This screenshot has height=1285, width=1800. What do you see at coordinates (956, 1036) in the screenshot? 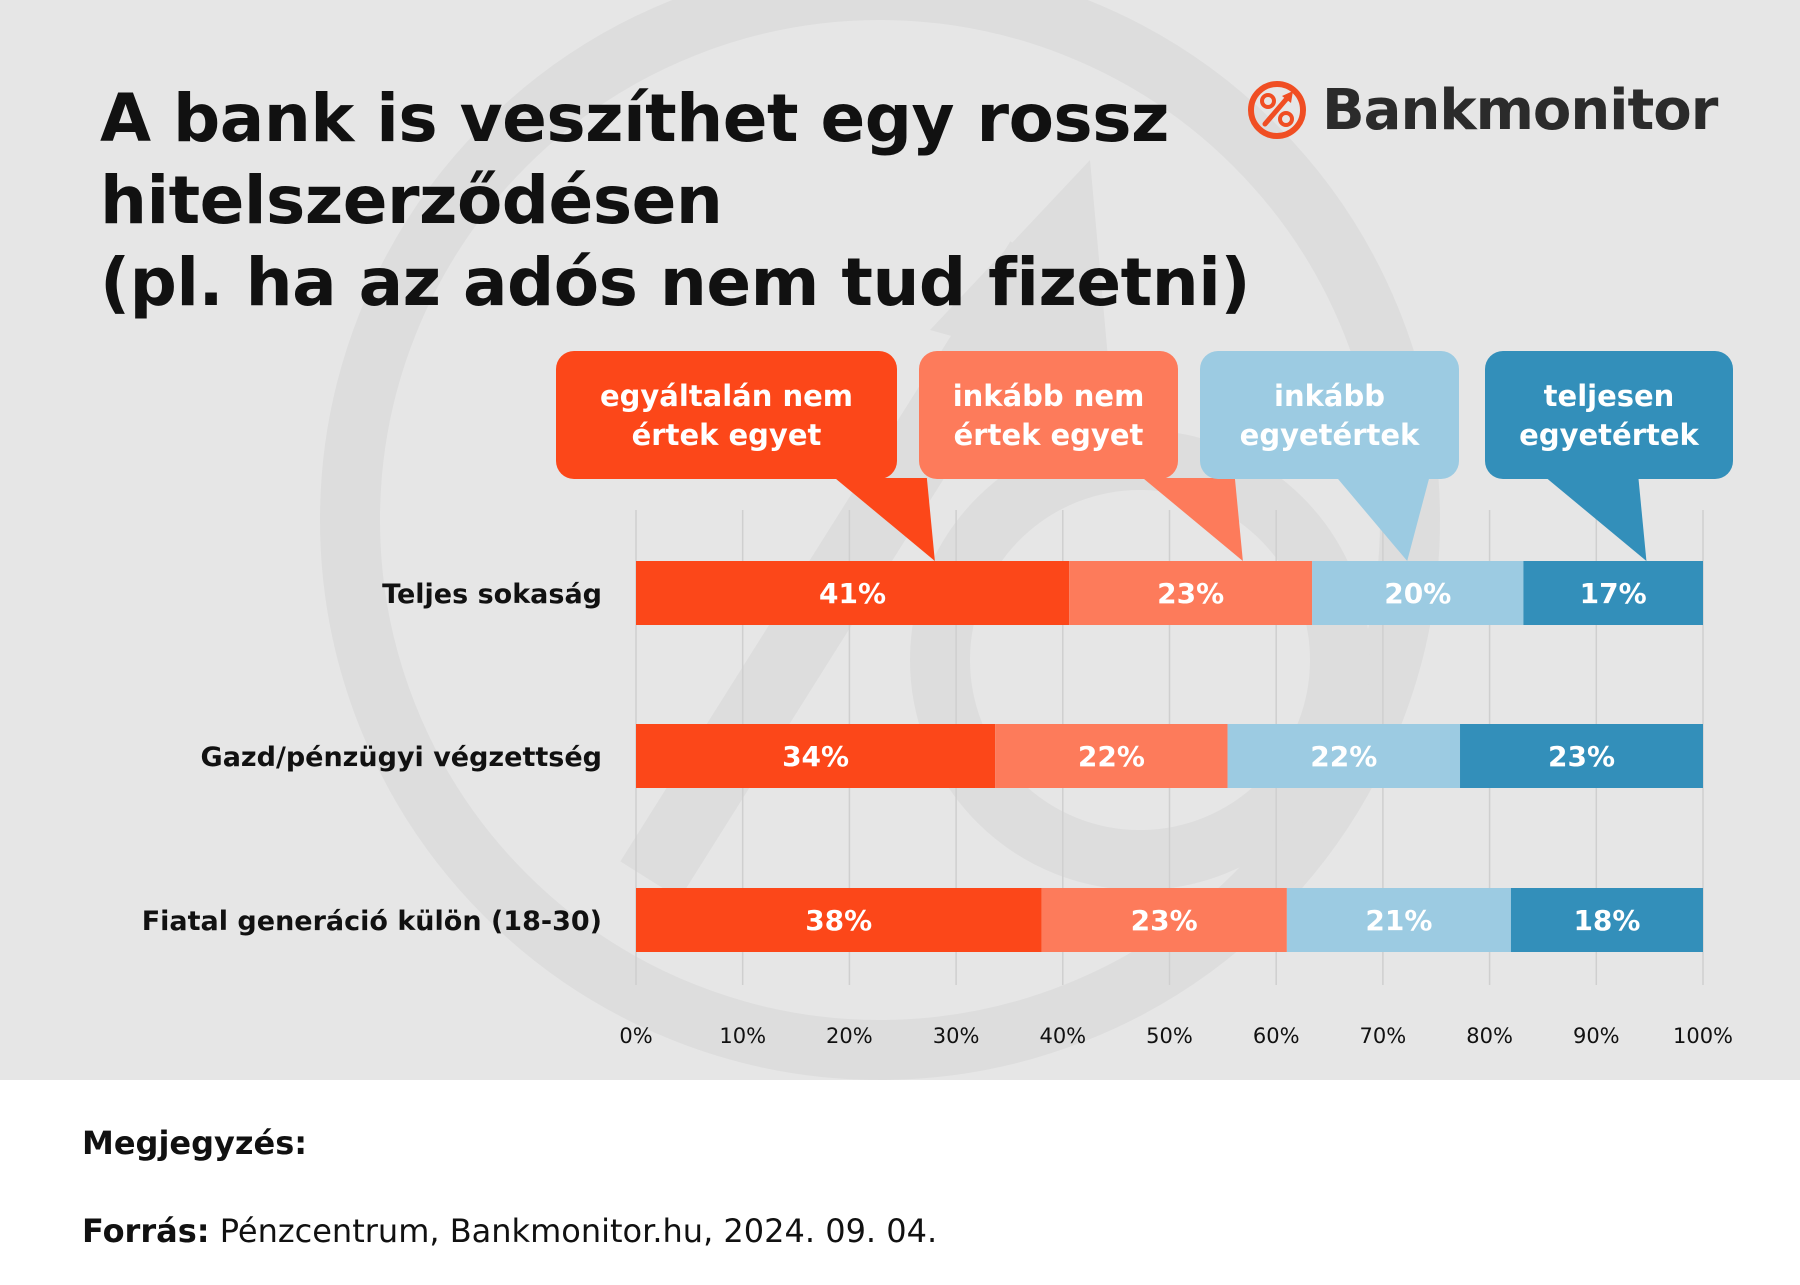
I see `x-tick-label: 30%` at bounding box center [956, 1036].